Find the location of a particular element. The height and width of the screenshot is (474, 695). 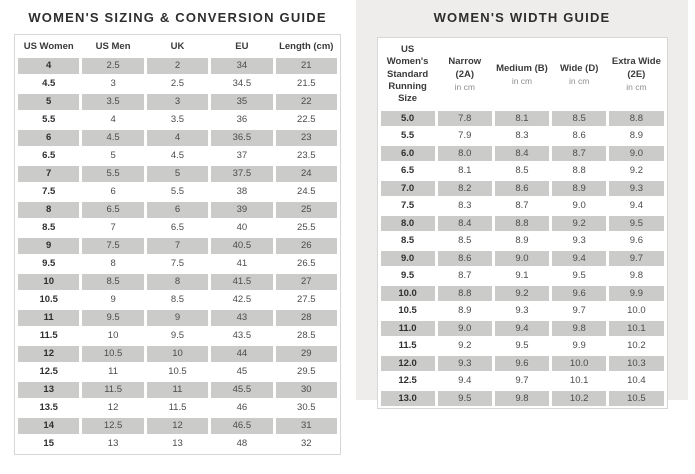

table-row: 11.5 10 9.5 43.5 28.5 is located at coordinates (177, 336).